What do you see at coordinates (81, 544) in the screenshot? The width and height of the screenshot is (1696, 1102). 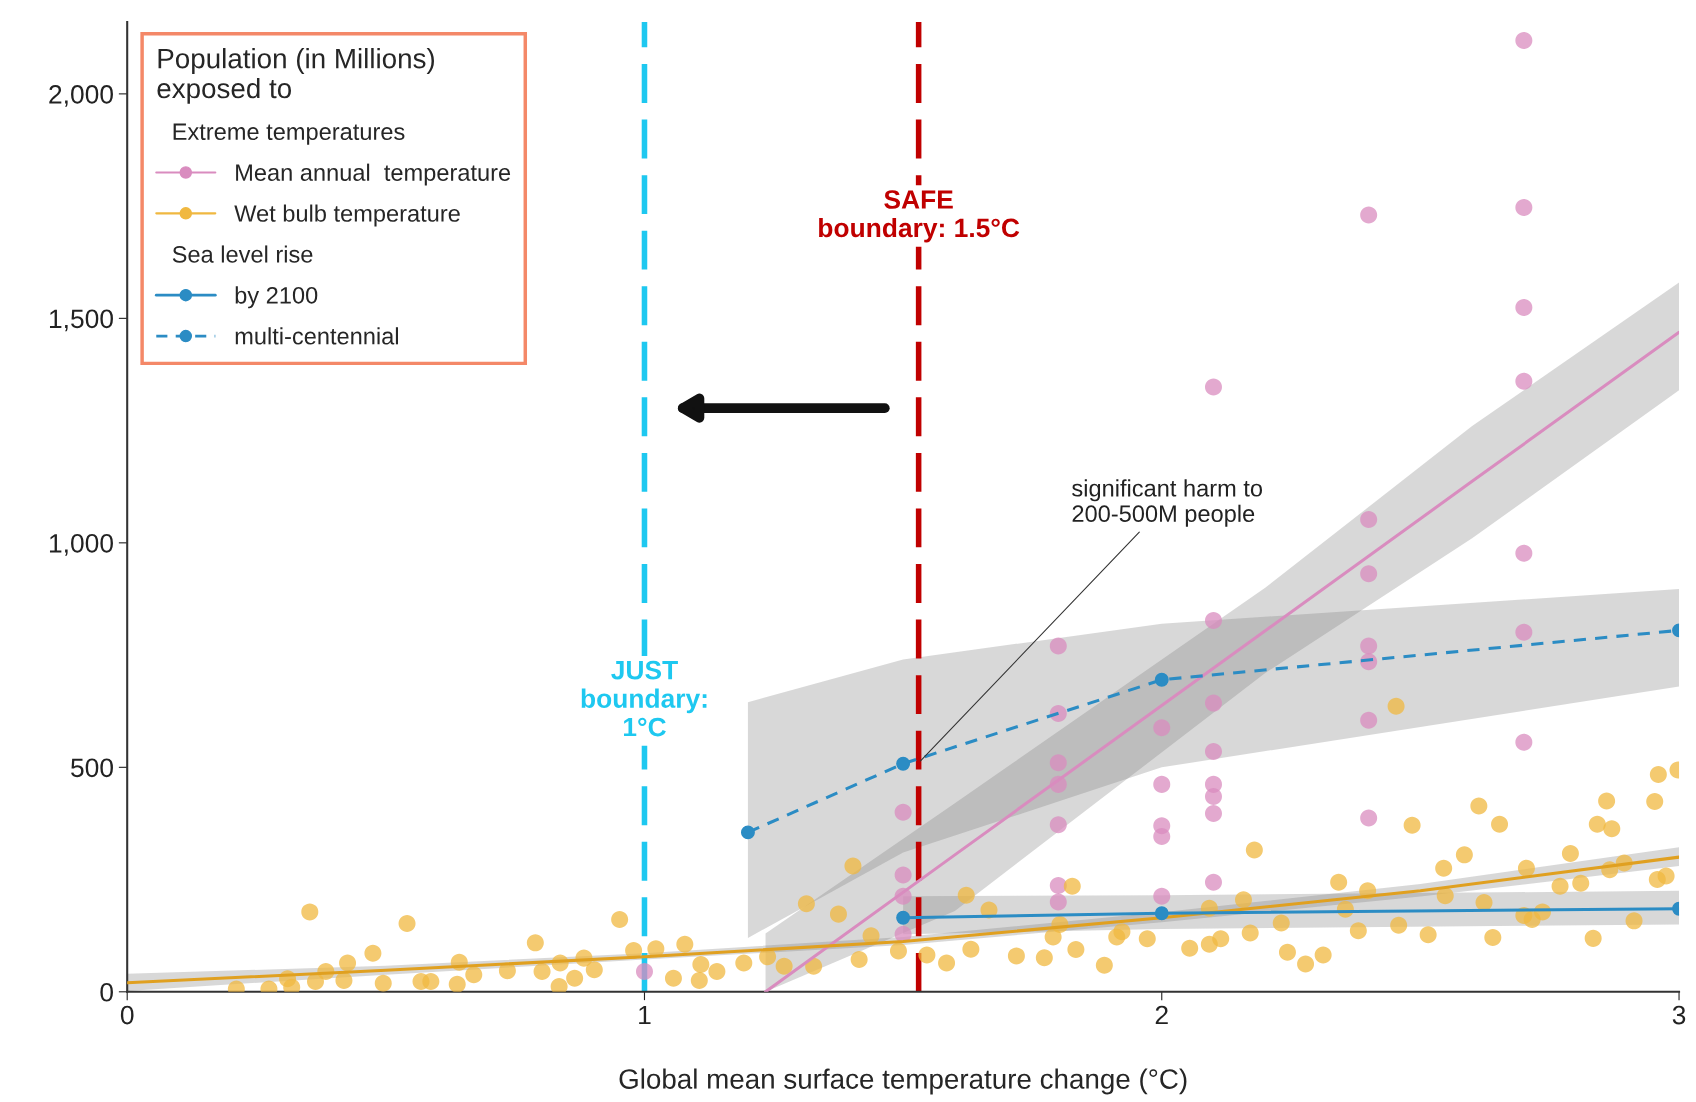 I see `y-tick-label: 1,000` at bounding box center [81, 544].